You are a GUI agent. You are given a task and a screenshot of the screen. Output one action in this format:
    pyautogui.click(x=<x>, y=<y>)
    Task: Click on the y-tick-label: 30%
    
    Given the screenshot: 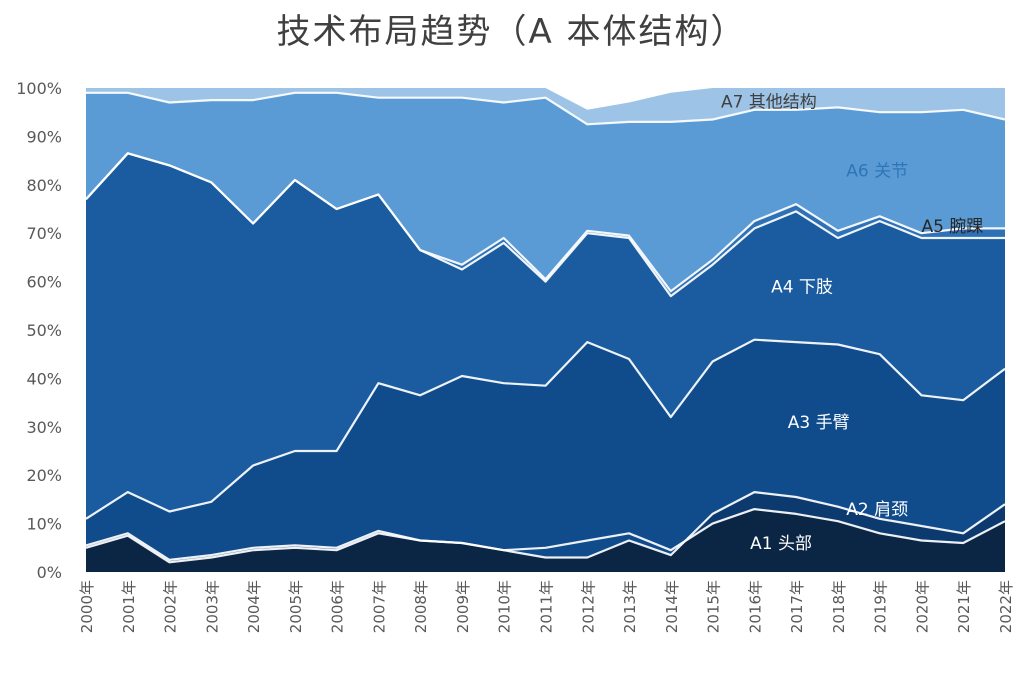 What is the action you would take?
    pyautogui.click(x=44, y=427)
    